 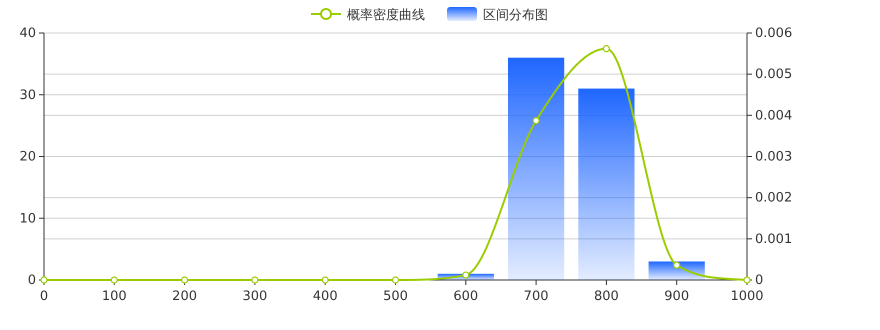 What do you see at coordinates (536, 296) in the screenshot?
I see `x-tick-label: 700` at bounding box center [536, 296].